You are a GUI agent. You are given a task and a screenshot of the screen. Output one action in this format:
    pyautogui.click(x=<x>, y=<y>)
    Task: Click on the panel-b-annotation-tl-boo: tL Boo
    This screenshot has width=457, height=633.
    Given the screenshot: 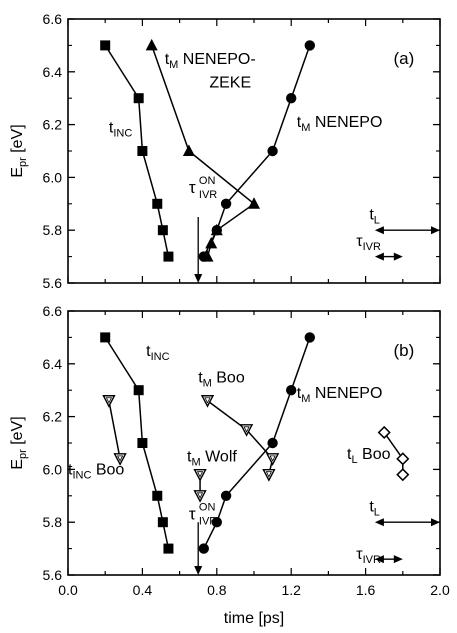 What is the action you would take?
    pyautogui.click(x=369, y=456)
    